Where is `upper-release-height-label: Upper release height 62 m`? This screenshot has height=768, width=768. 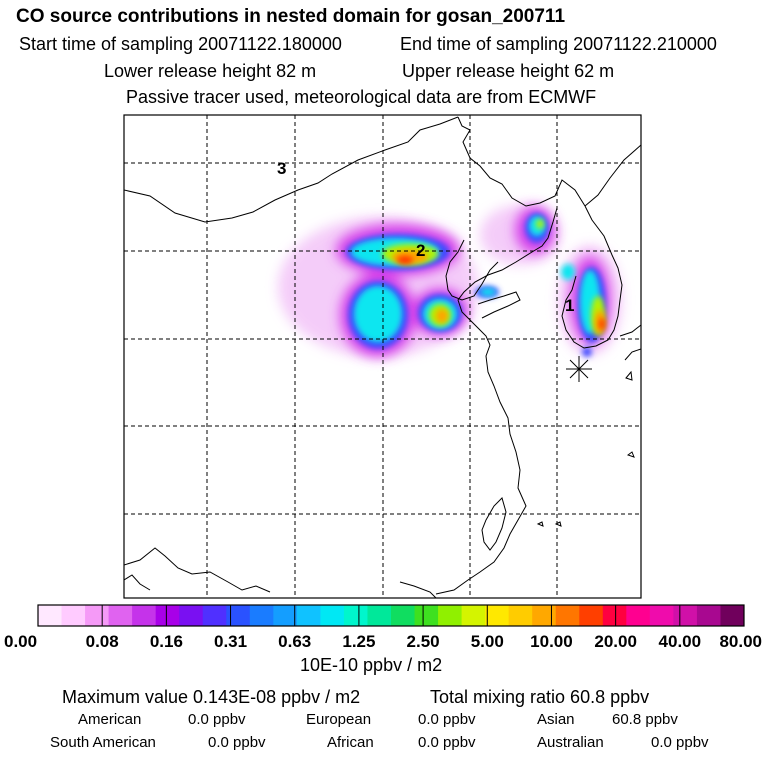
upper-release-height-label: Upper release height 62 m is located at coordinates (508, 71).